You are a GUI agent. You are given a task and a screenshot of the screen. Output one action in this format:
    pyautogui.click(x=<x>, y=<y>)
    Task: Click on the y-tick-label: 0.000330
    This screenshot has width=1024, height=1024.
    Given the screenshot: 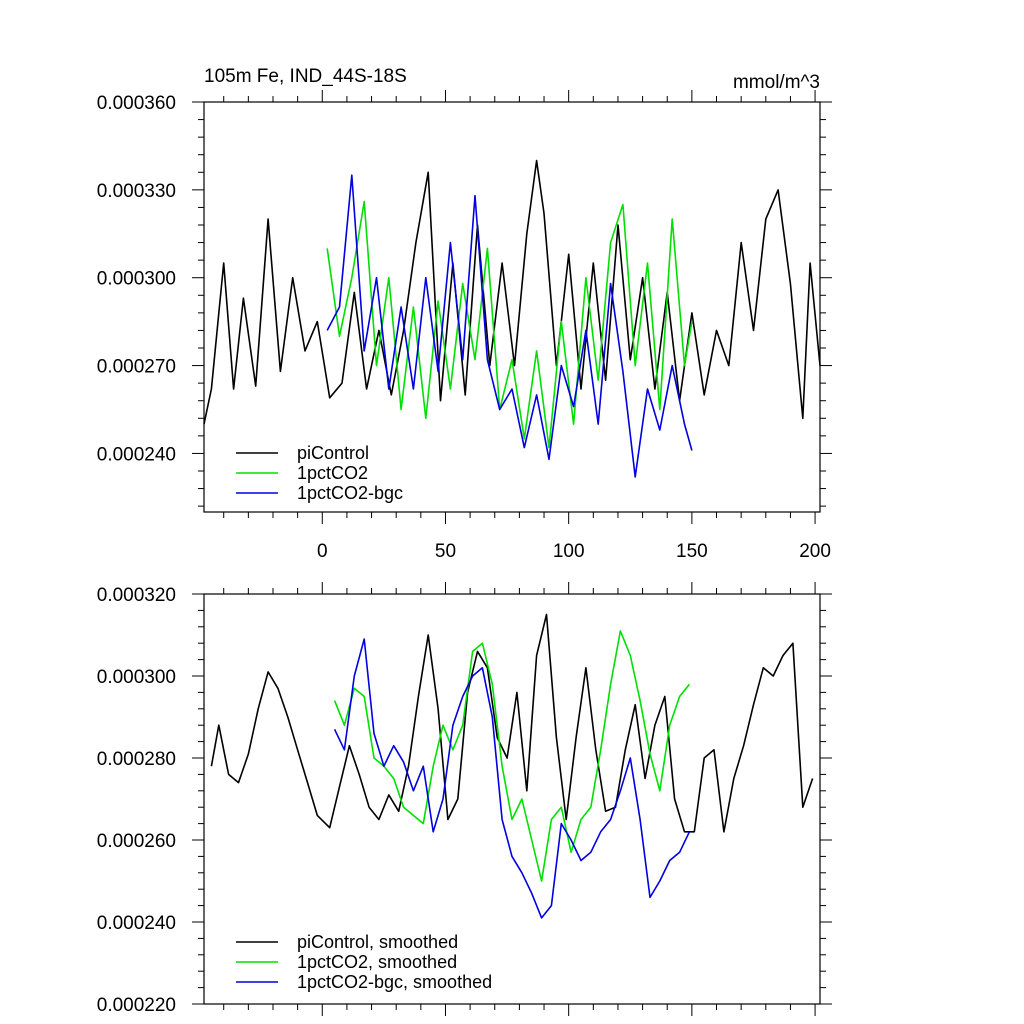 What is the action you would take?
    pyautogui.click(x=136, y=191)
    